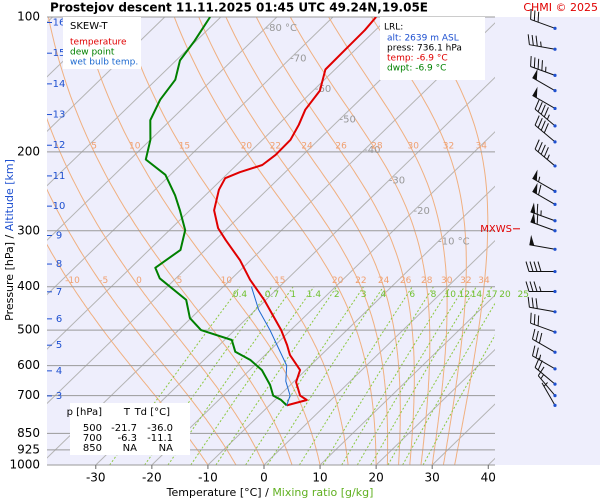 The image size is (600, 500). I want to click on adiabat-label: 26, so click(406, 281).